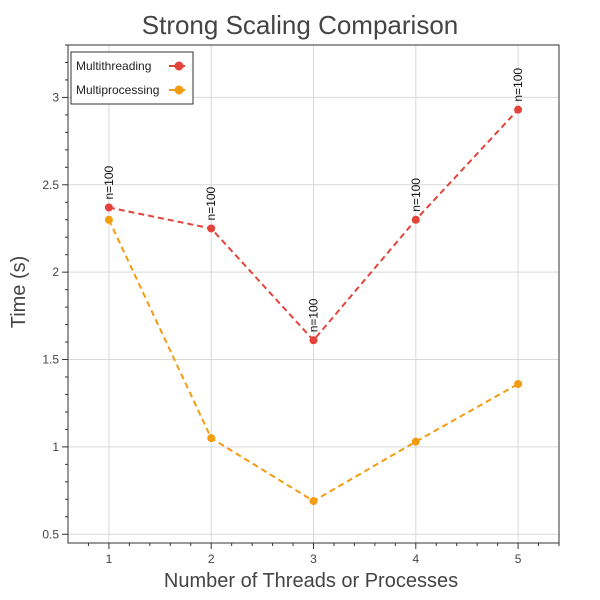 The image size is (600, 600). What do you see at coordinates (55, 272) in the screenshot?
I see `y-tick-label: 2` at bounding box center [55, 272].